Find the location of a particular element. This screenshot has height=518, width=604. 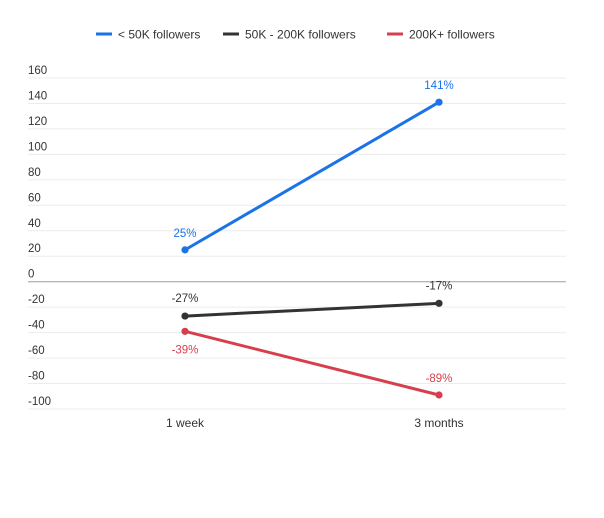

y-tick-label: 160 is located at coordinates (37, 71).